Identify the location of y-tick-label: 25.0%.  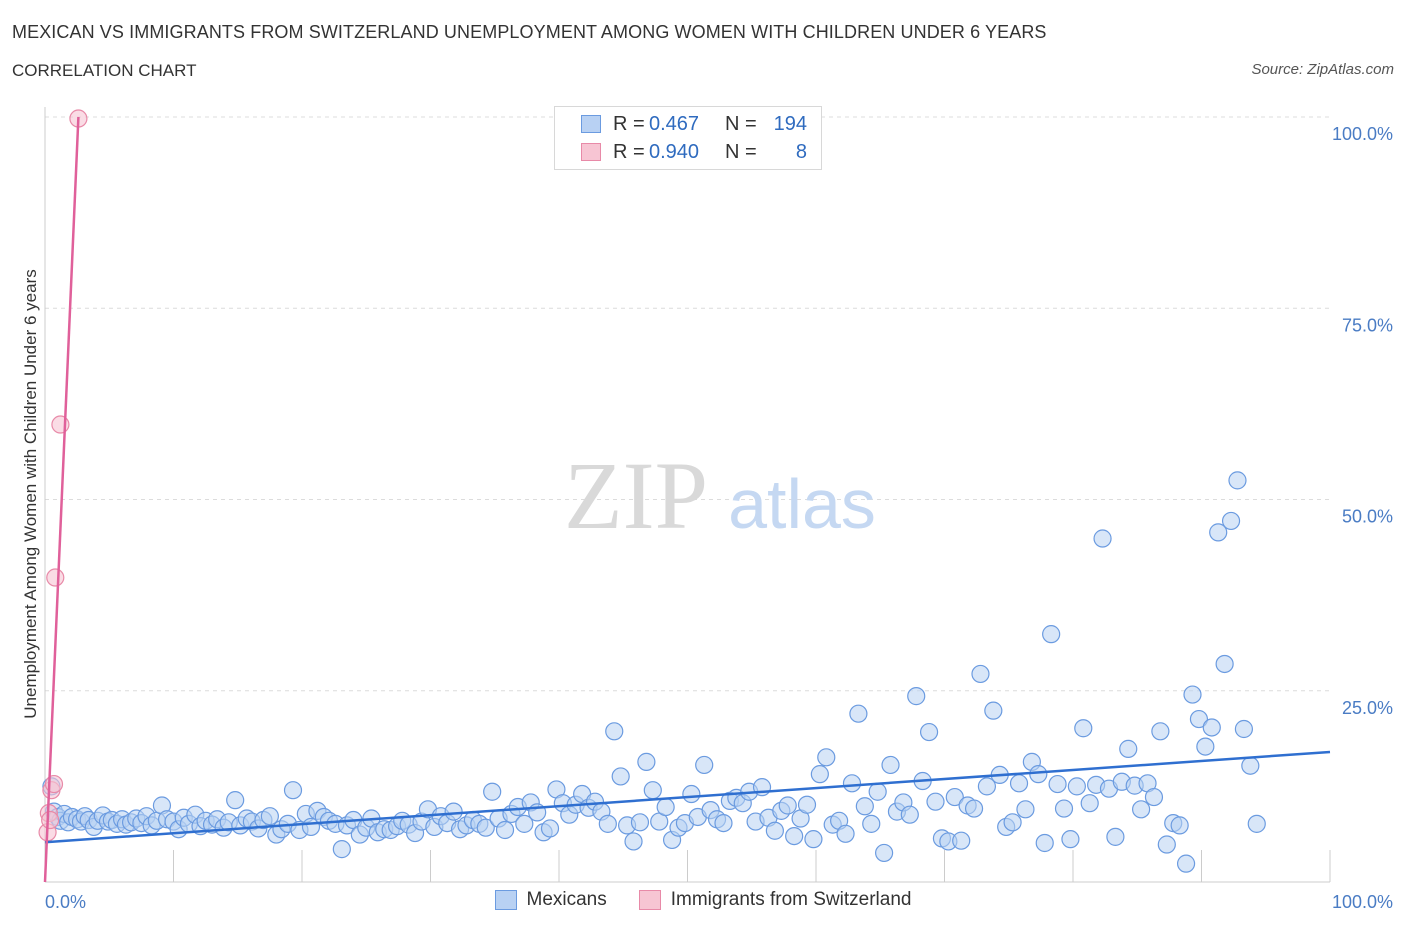
(1367, 708).